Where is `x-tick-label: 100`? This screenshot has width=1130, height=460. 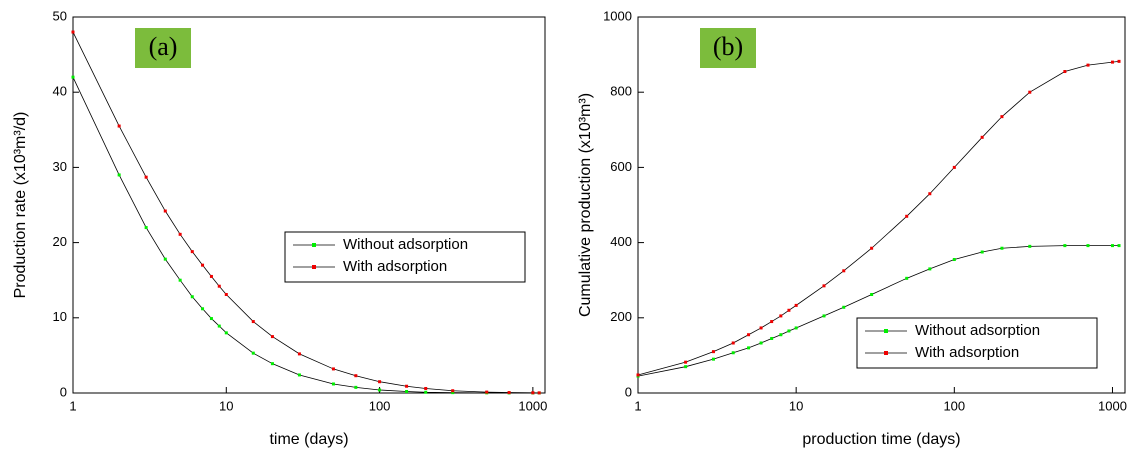 x-tick-label: 100 is located at coordinates (380, 405).